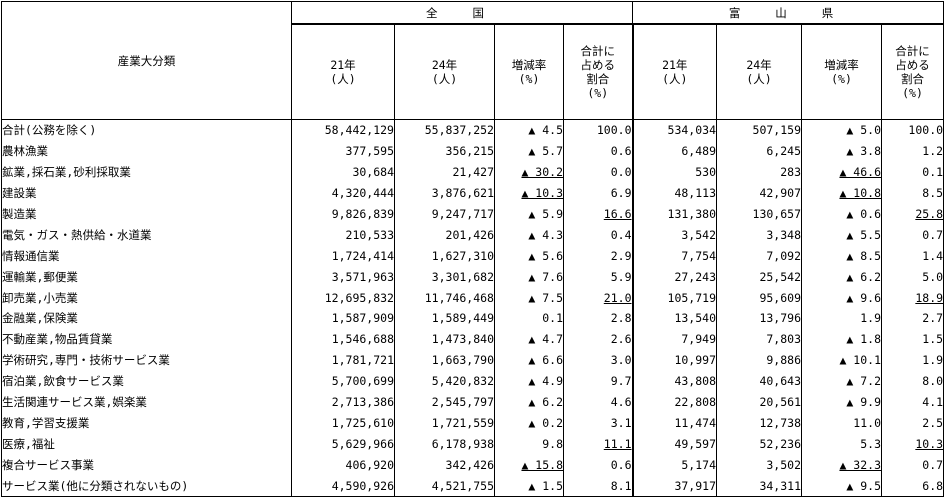  Describe the element at coordinates (787, 13) in the screenshot. I see `toyama-group-header: 富 山 県` at that location.